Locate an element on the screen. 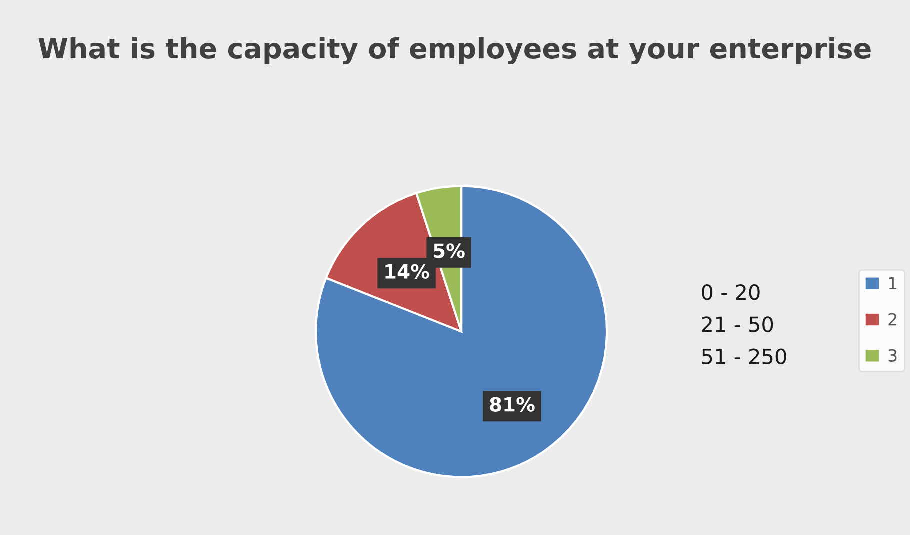  legend-label: 1 is located at coordinates (893, 283).